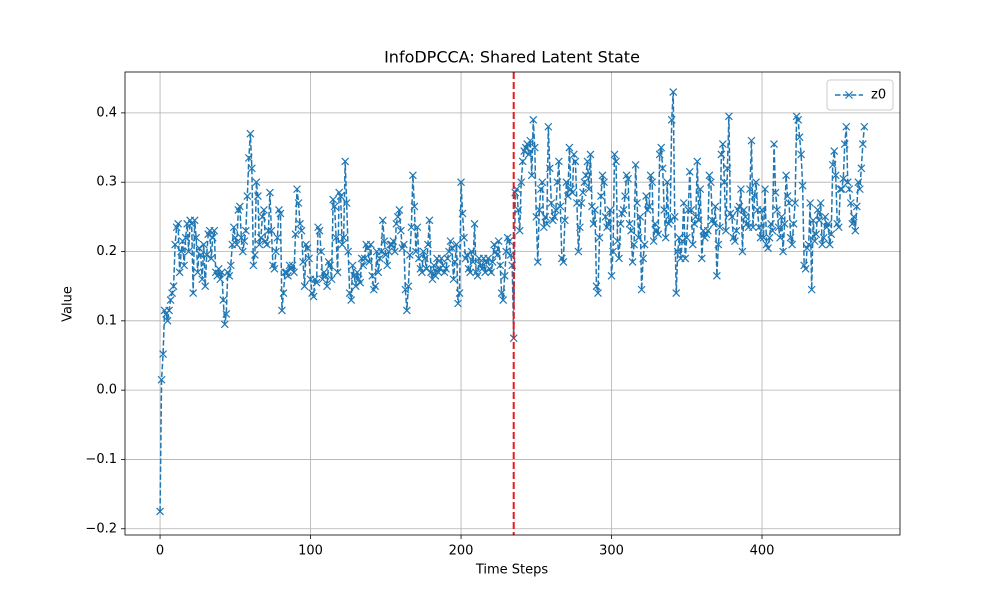 The height and width of the screenshot is (604, 1000). I want to click on x-tick-label: 100, so click(310, 551).